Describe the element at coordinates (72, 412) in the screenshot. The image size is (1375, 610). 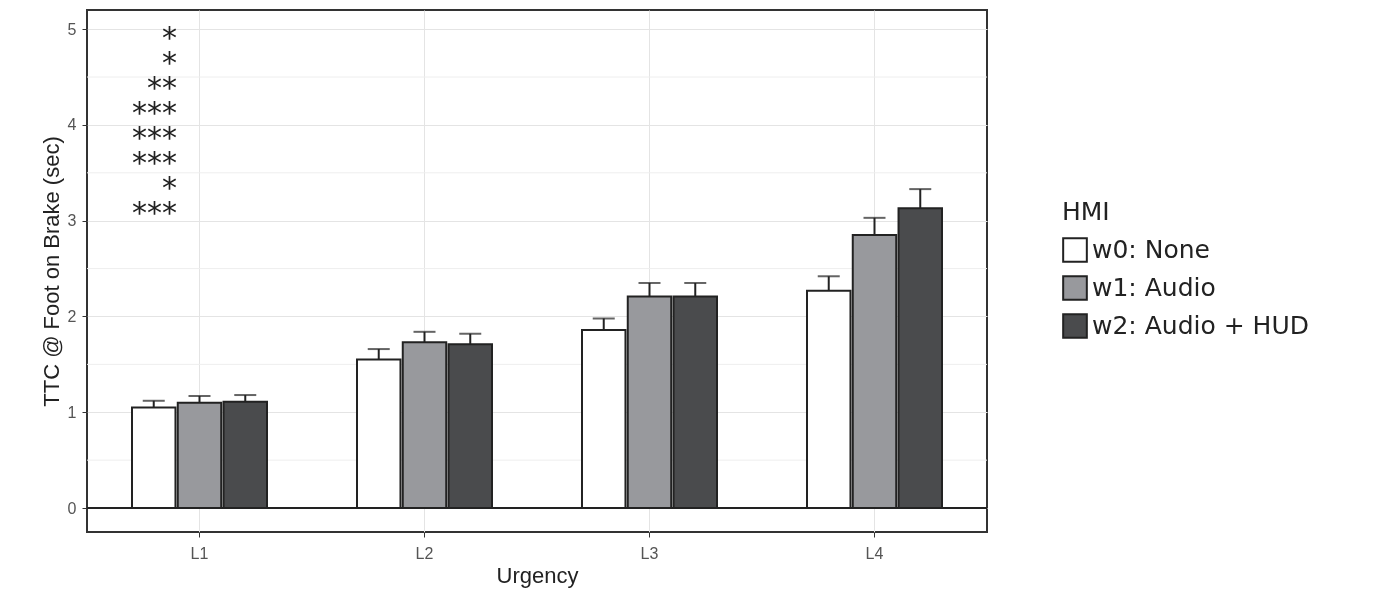
I see `y-tick-label: 1` at that location.